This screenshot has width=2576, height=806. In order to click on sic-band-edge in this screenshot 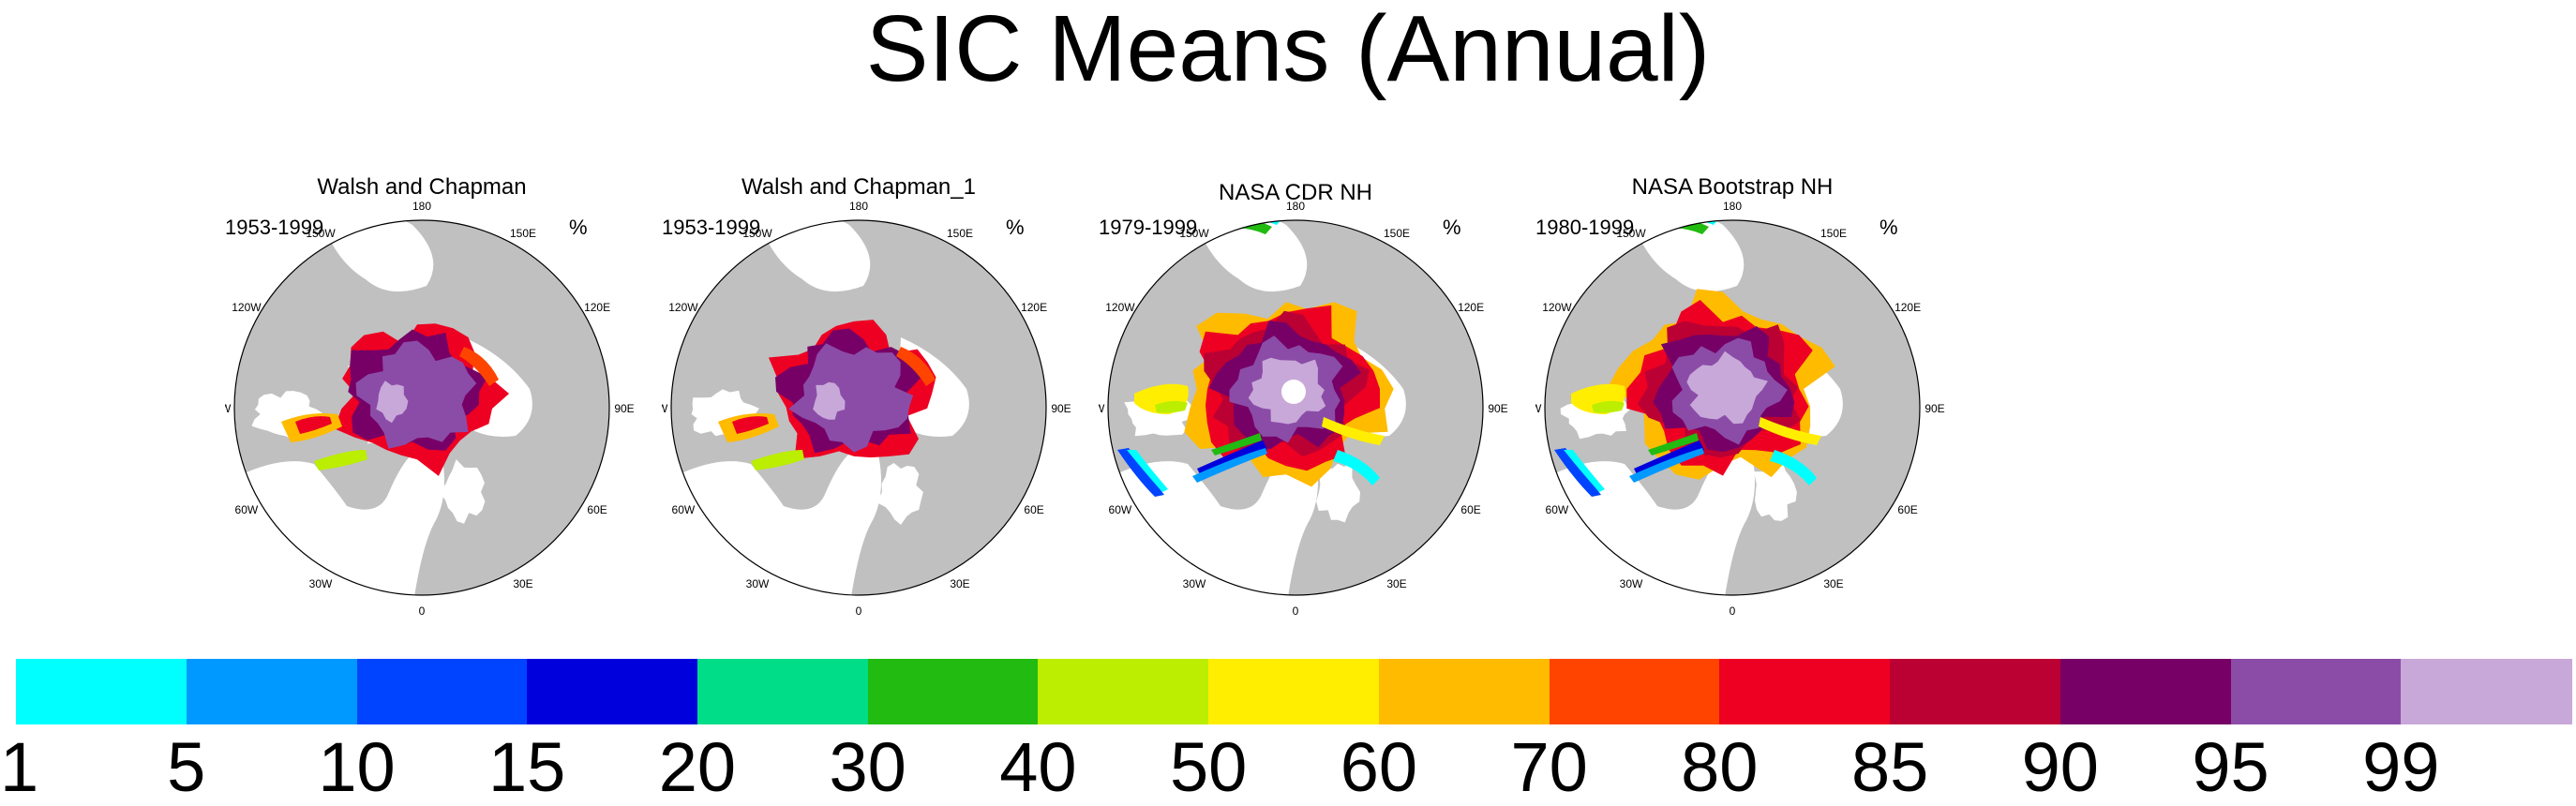, I will do `click(778, 460)`.